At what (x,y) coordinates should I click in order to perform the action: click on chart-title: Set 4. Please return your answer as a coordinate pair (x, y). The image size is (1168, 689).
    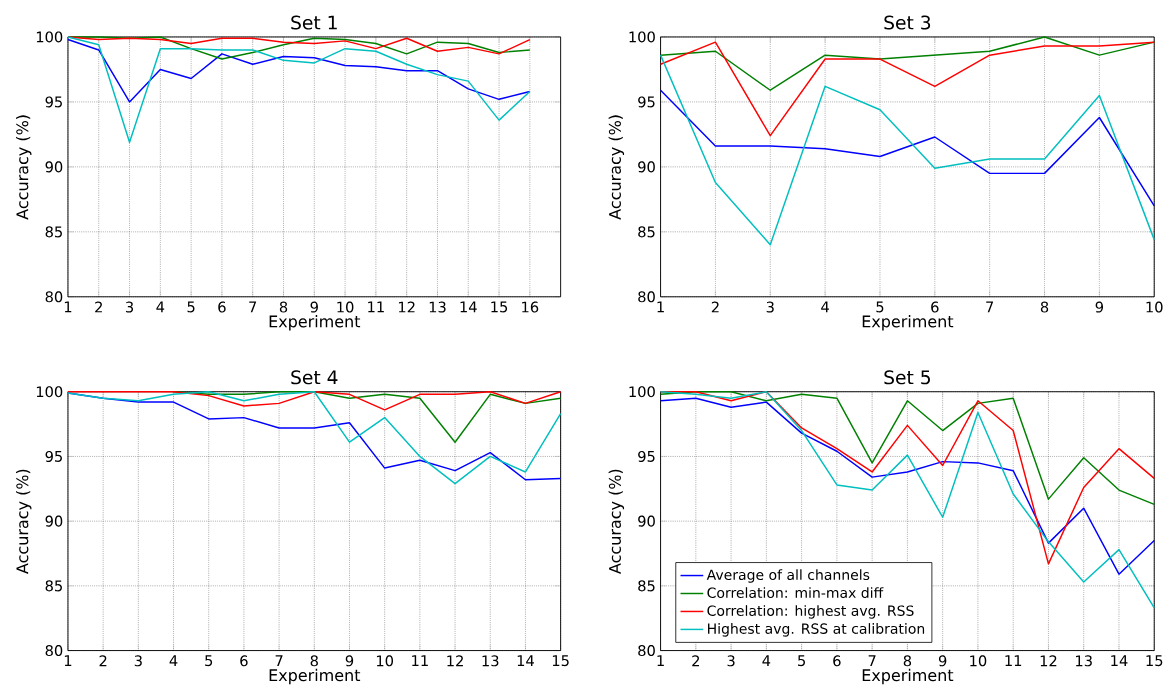
    Looking at the image, I should click on (314, 377).